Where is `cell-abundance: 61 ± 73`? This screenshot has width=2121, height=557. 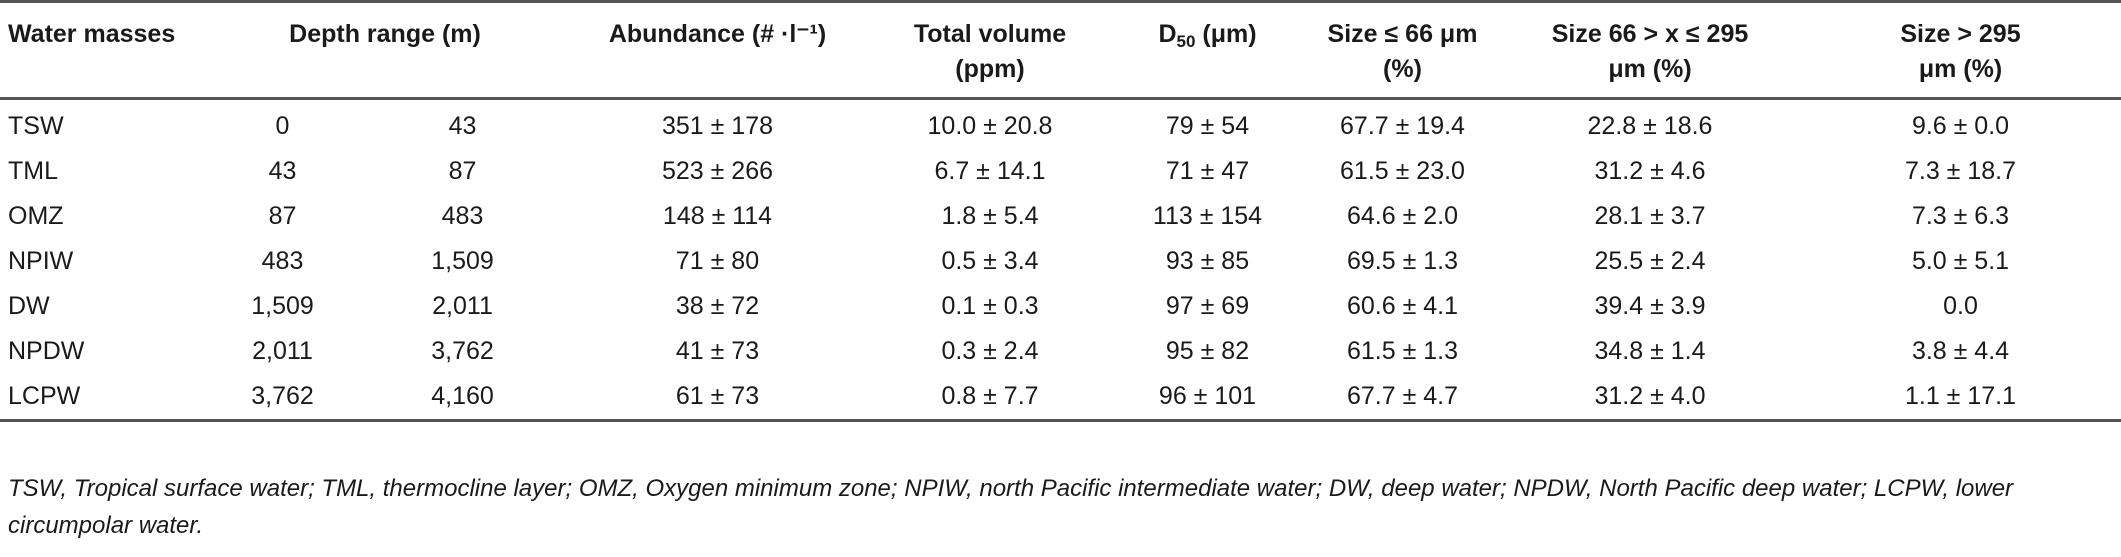
cell-abundance: 61 ± 73 is located at coordinates (717, 398).